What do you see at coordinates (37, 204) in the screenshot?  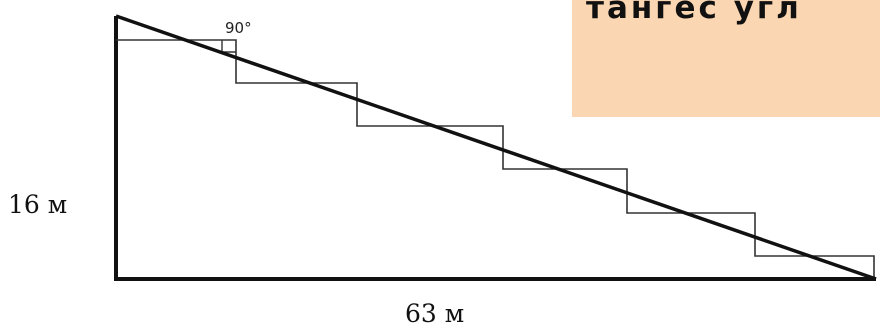 I see `height-label: 16 м` at bounding box center [37, 204].